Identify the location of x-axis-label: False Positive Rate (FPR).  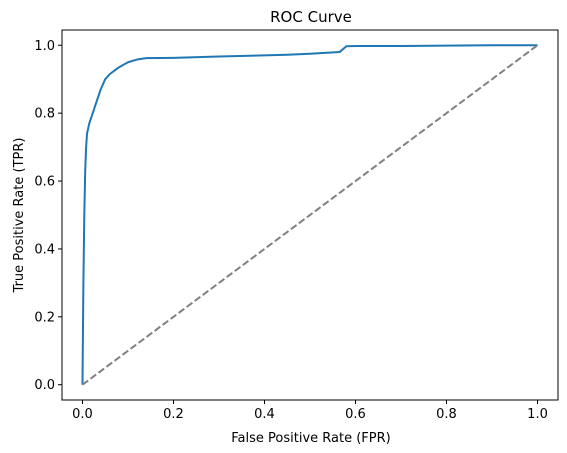
(310, 438).